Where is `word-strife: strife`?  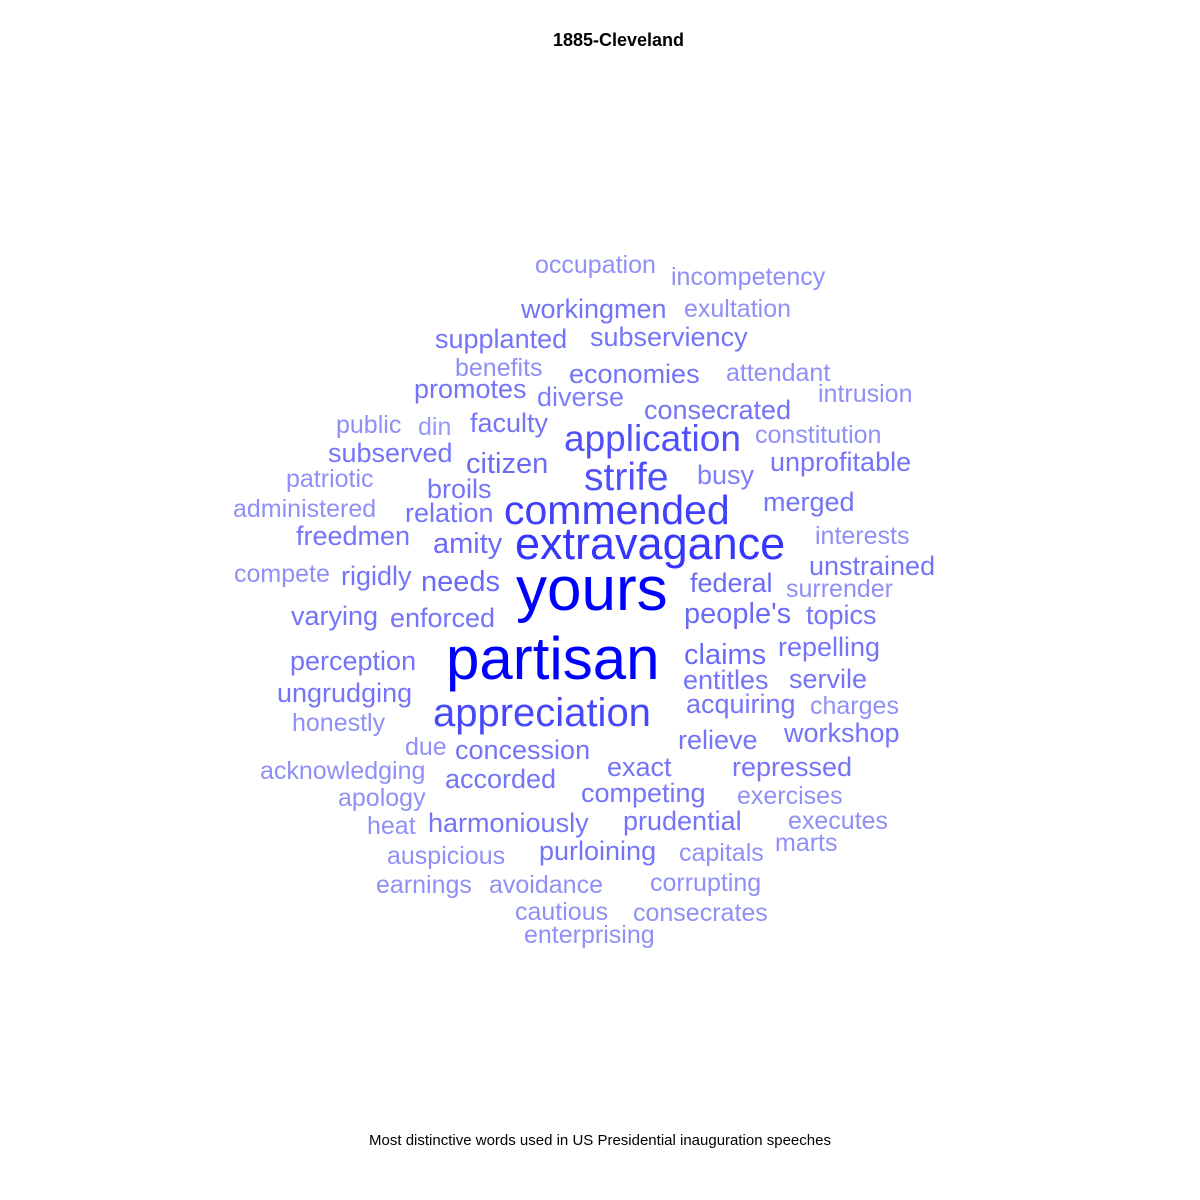
word-strife: strife is located at coordinates (626, 477).